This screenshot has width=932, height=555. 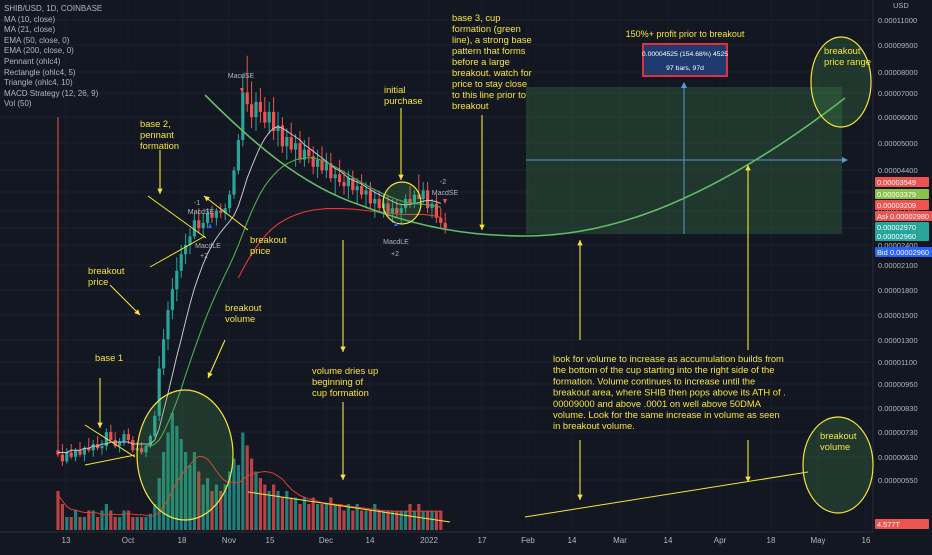 What do you see at coordinates (241, 76) in the screenshot?
I see `macd-marker: MacdSE` at bounding box center [241, 76].